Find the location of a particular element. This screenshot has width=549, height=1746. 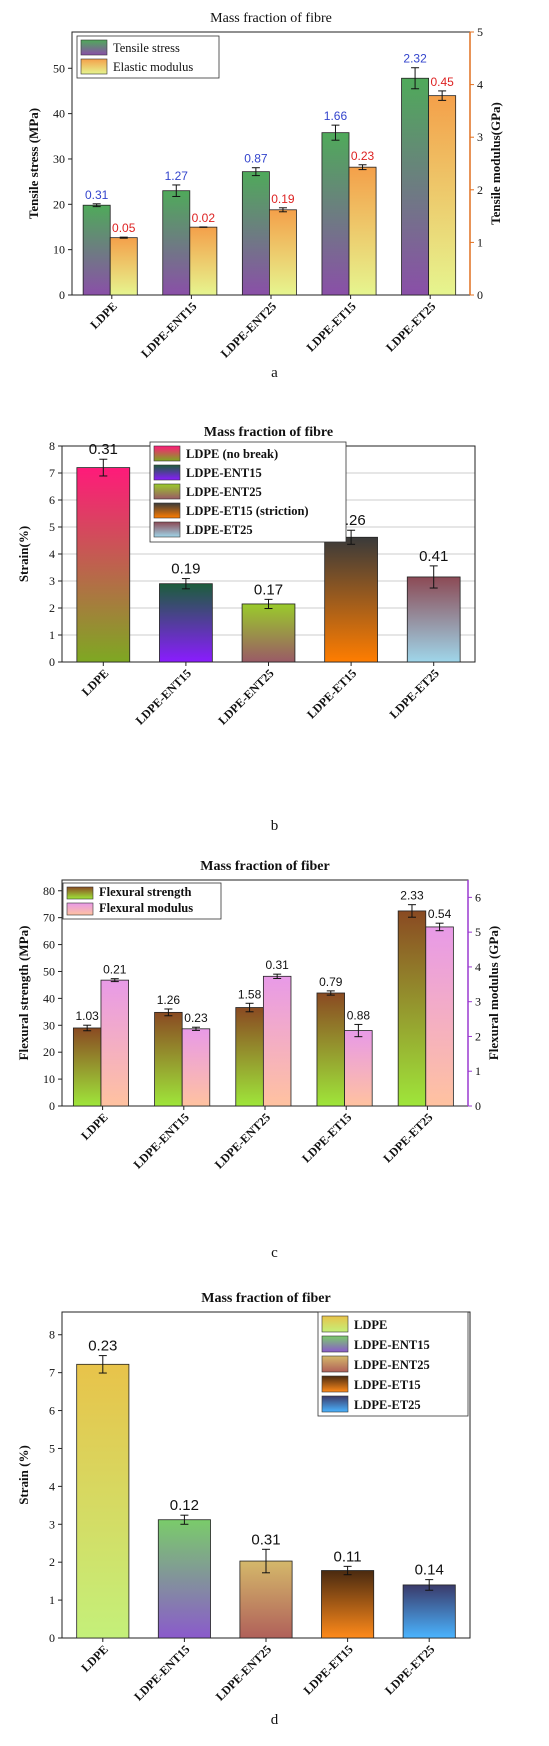

legend-label: LDPE-ET25 is located at coordinates (387, 1405).